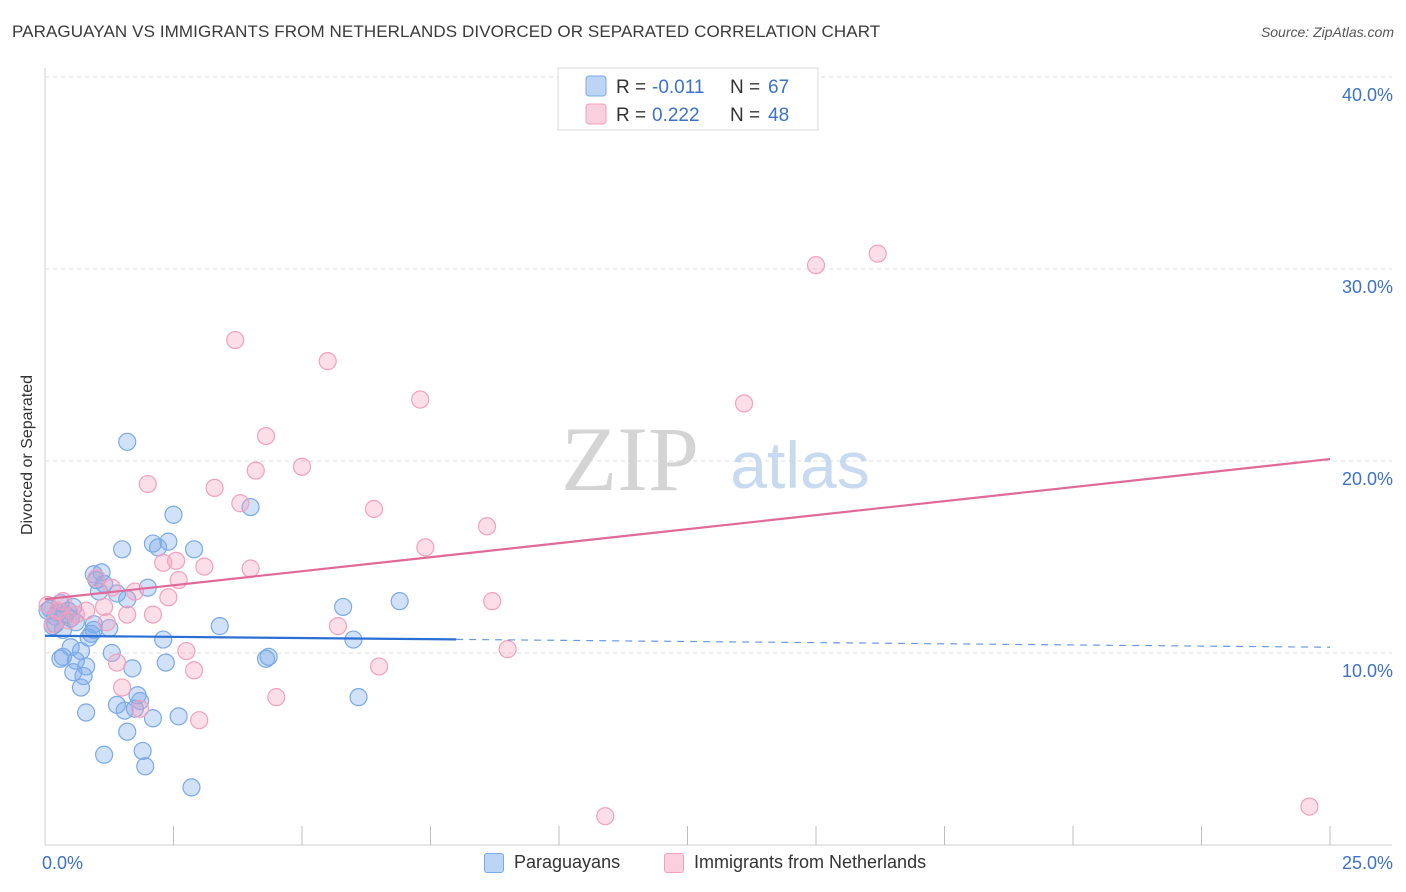 The image size is (1406, 892). I want to click on watermark-atlas: atlas, so click(799, 465).